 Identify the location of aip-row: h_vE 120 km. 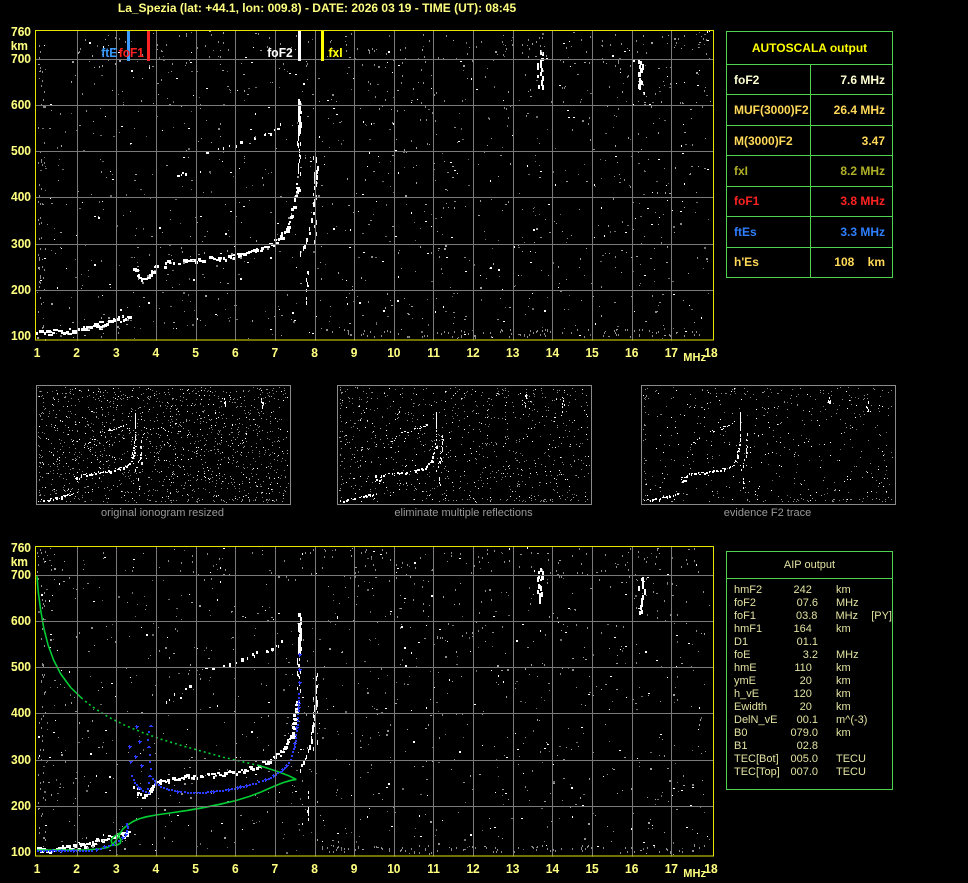
(813, 694).